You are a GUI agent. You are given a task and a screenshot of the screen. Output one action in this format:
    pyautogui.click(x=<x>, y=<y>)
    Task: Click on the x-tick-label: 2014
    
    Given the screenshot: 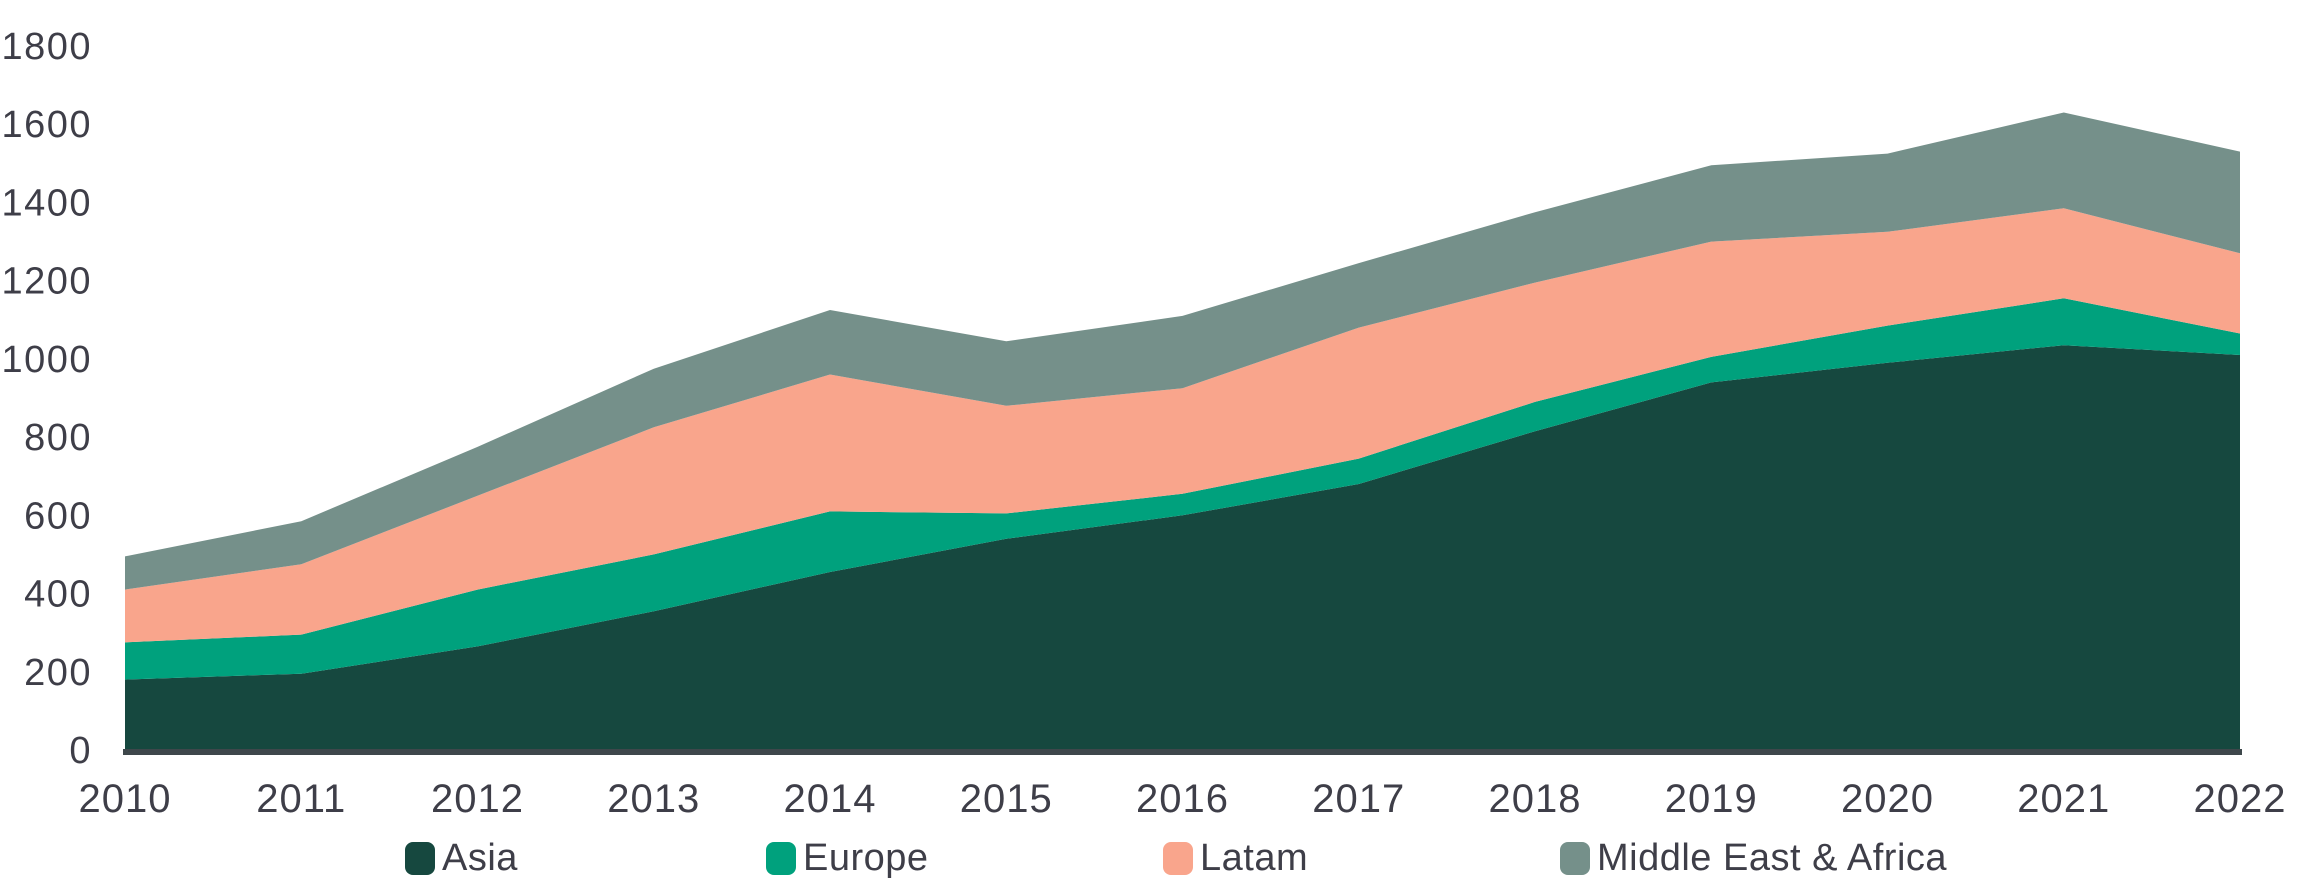 What is the action you would take?
    pyautogui.click(x=830, y=799)
    